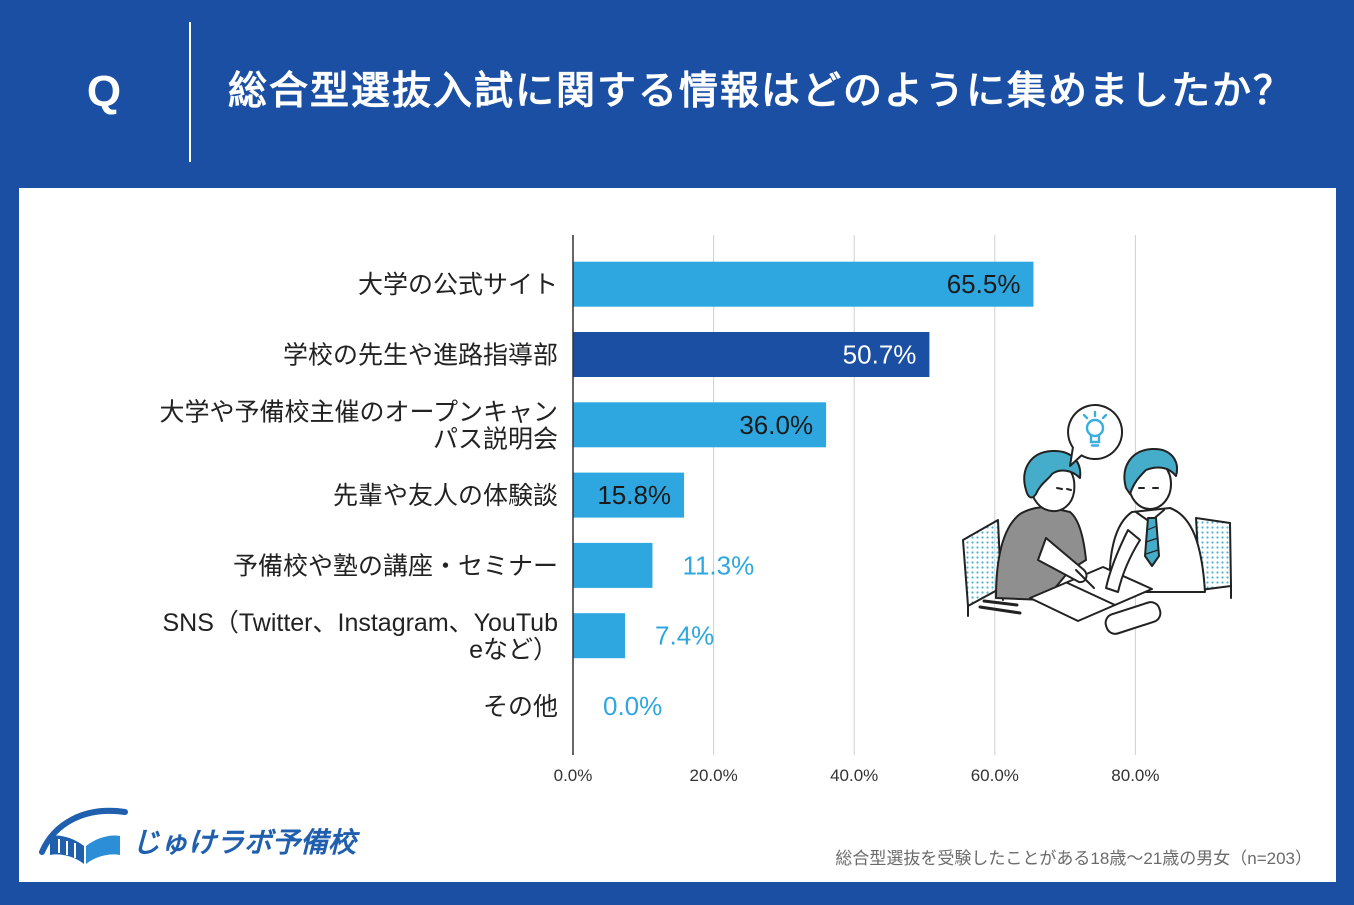 The image size is (1354, 905). Describe the element at coordinates (104, 91) in the screenshot. I see `question-label: Q` at that location.